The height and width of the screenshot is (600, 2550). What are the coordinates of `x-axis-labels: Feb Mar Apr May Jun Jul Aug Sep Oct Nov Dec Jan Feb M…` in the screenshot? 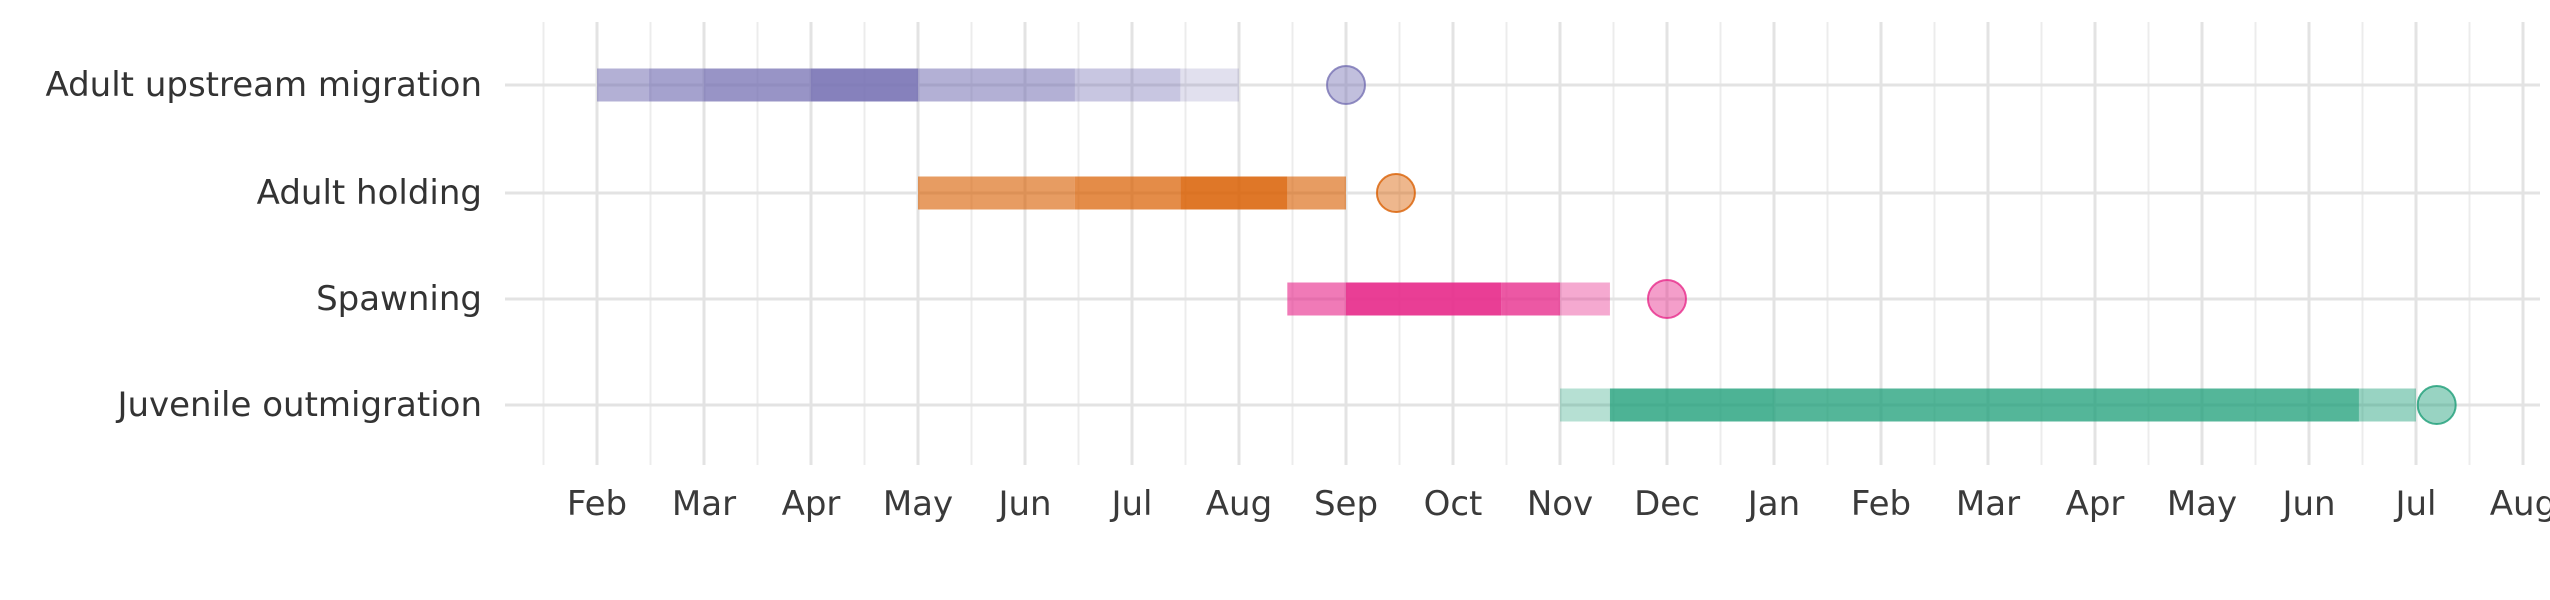 It's located at (1558, 504).